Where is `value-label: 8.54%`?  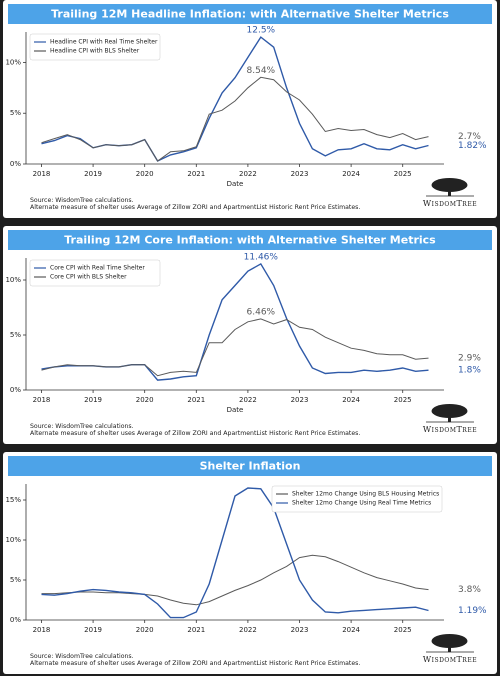 value-label: 8.54% is located at coordinates (261, 71).